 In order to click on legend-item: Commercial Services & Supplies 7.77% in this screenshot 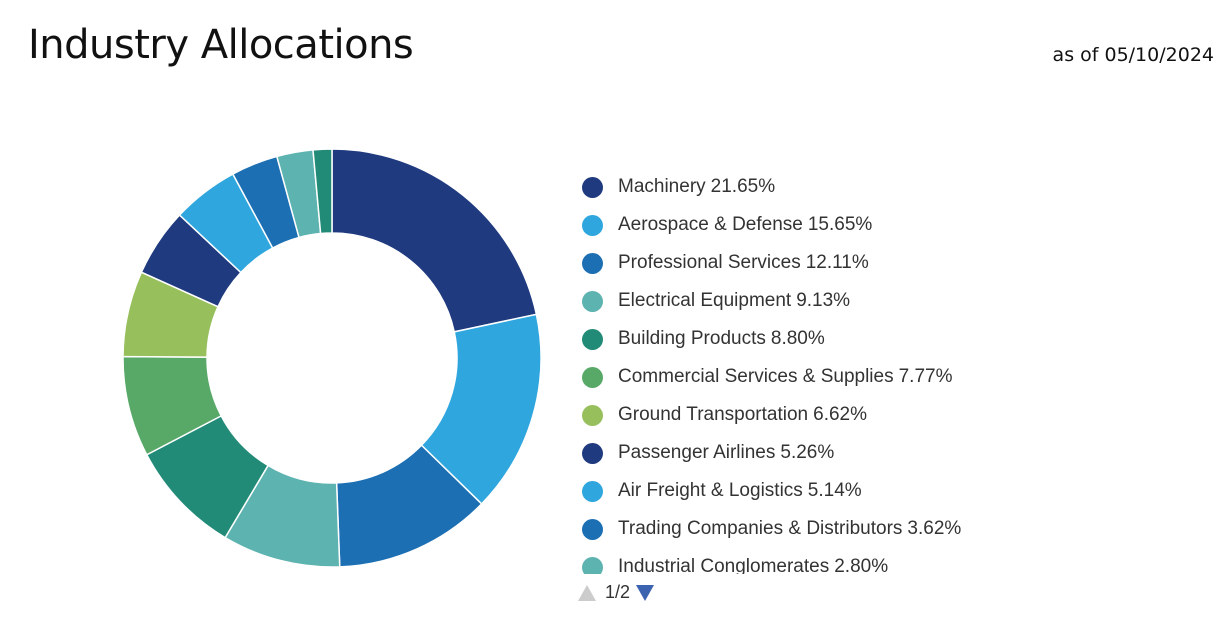, I will do `click(880, 377)`.